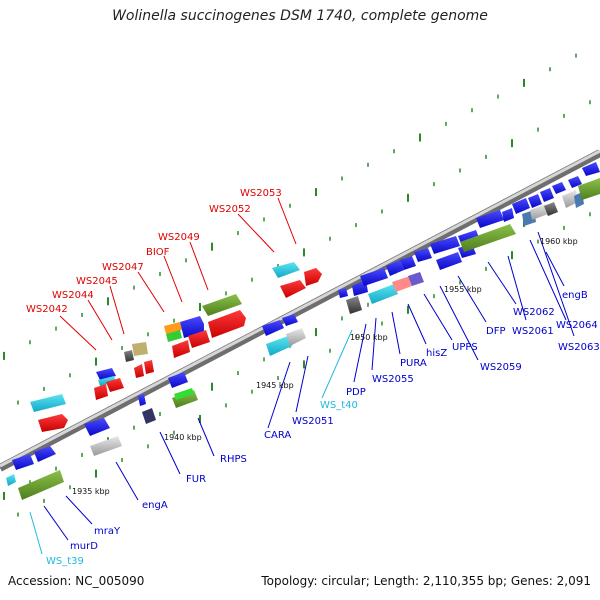  What do you see at coordinates (413, 363) in the screenshot?
I see `label-PURA: PURA` at bounding box center [413, 363].